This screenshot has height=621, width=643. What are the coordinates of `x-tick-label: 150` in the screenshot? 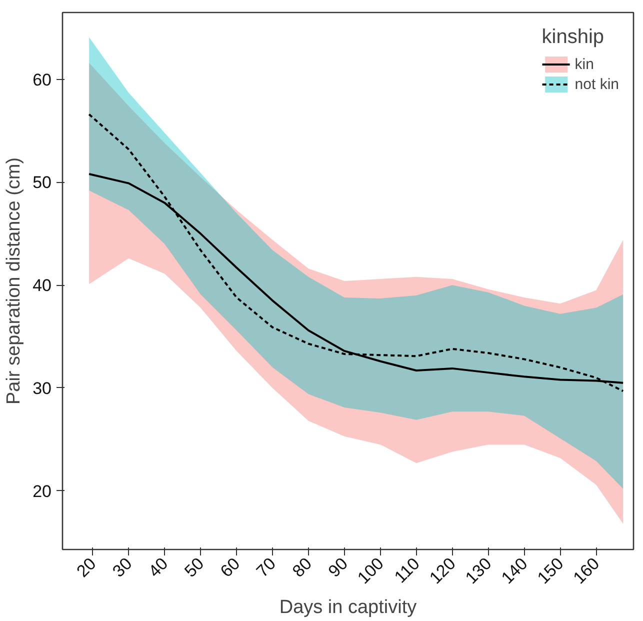 It's located at (551, 571).